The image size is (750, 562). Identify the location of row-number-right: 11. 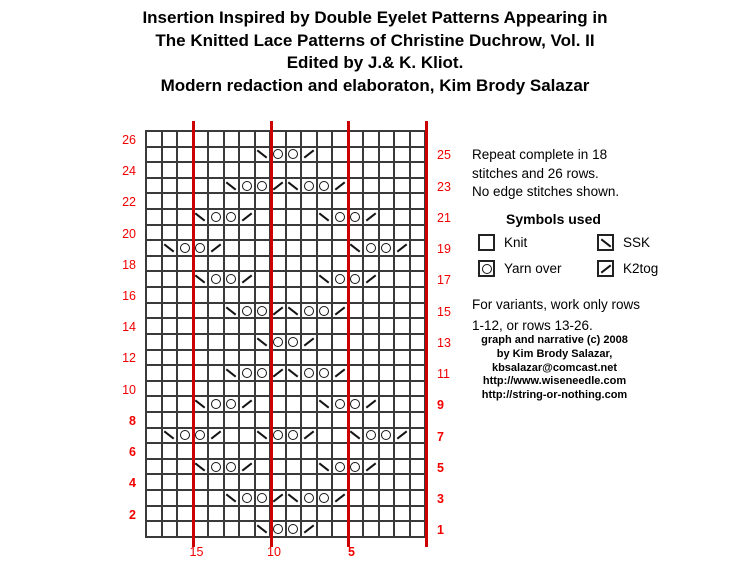
(443, 374).